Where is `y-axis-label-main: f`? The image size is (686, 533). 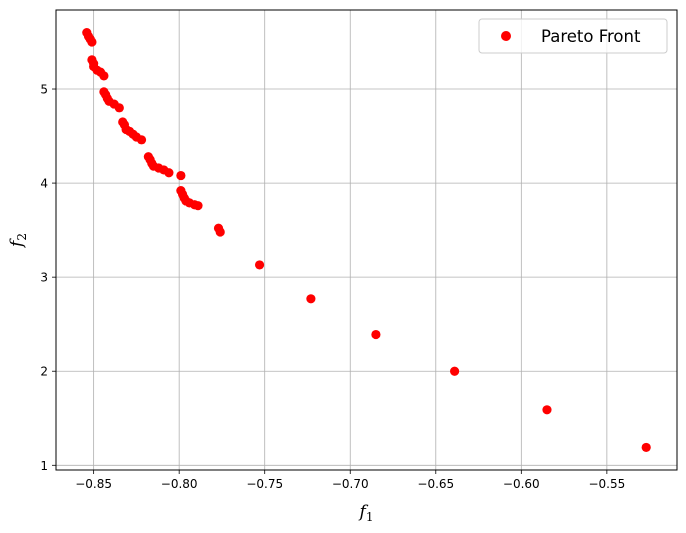 y-axis-label-main: f is located at coordinates (17, 243).